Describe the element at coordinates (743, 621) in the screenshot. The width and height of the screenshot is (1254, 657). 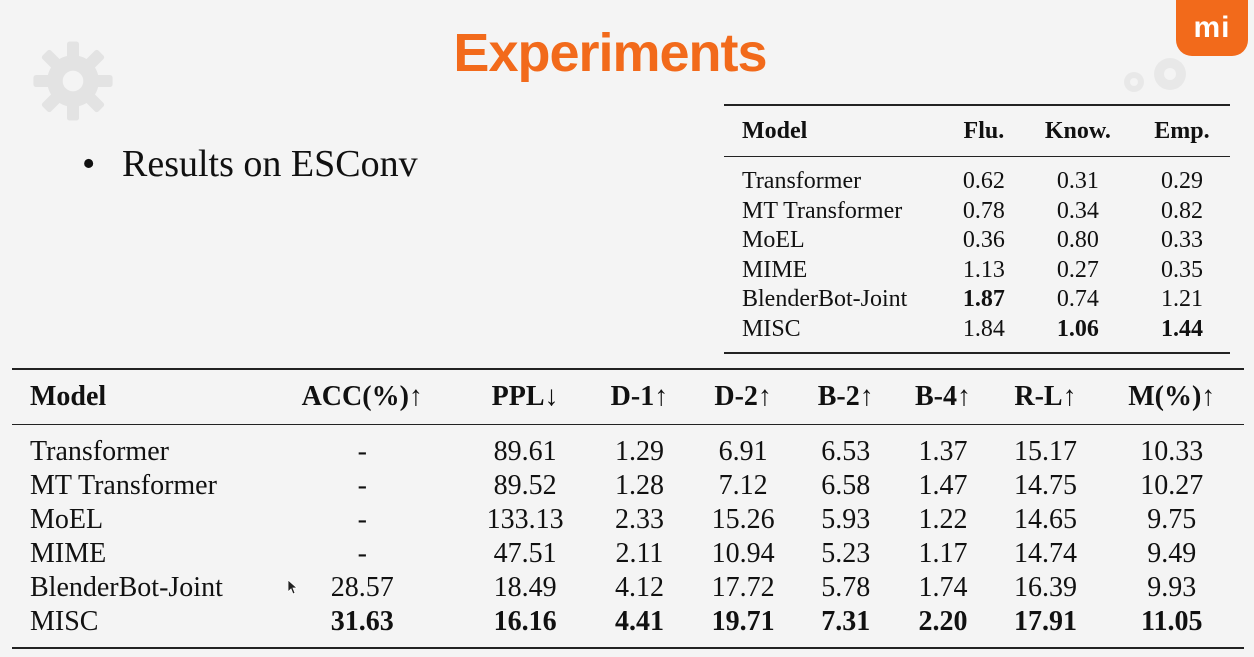
I see `value-cell: 19.71` at that location.